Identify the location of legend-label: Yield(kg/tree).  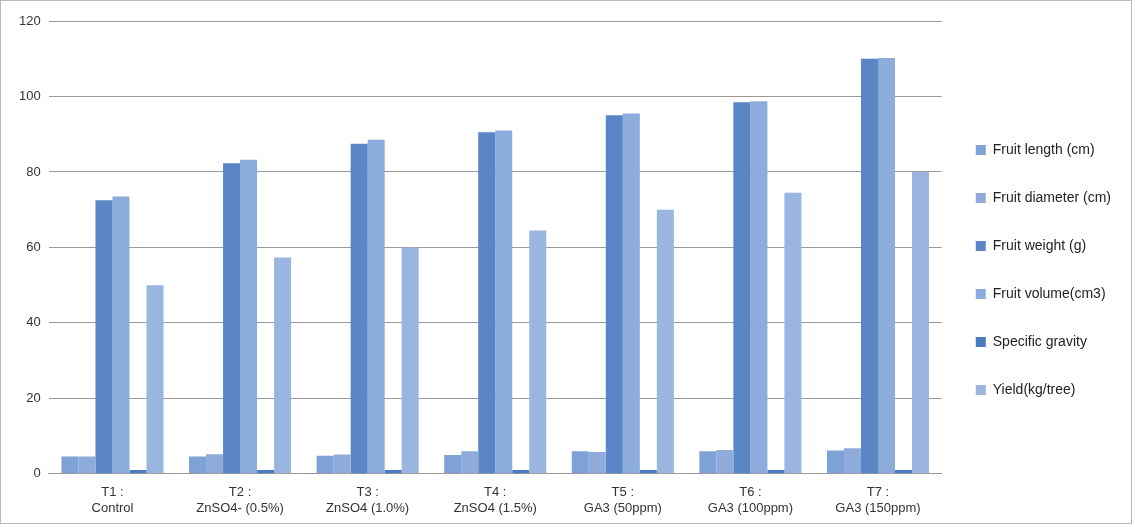
(1034, 388).